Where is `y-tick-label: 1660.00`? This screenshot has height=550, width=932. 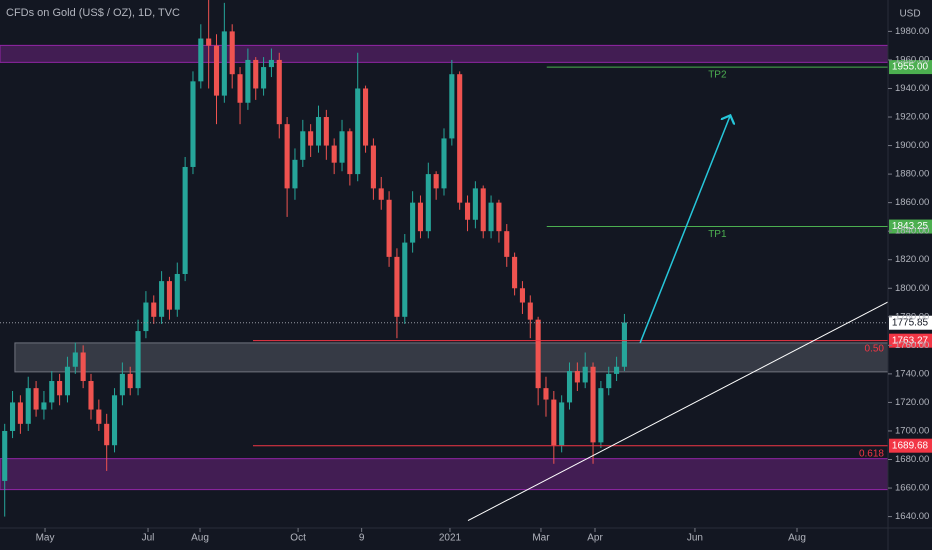
y-tick-label: 1660.00 is located at coordinates (912, 488).